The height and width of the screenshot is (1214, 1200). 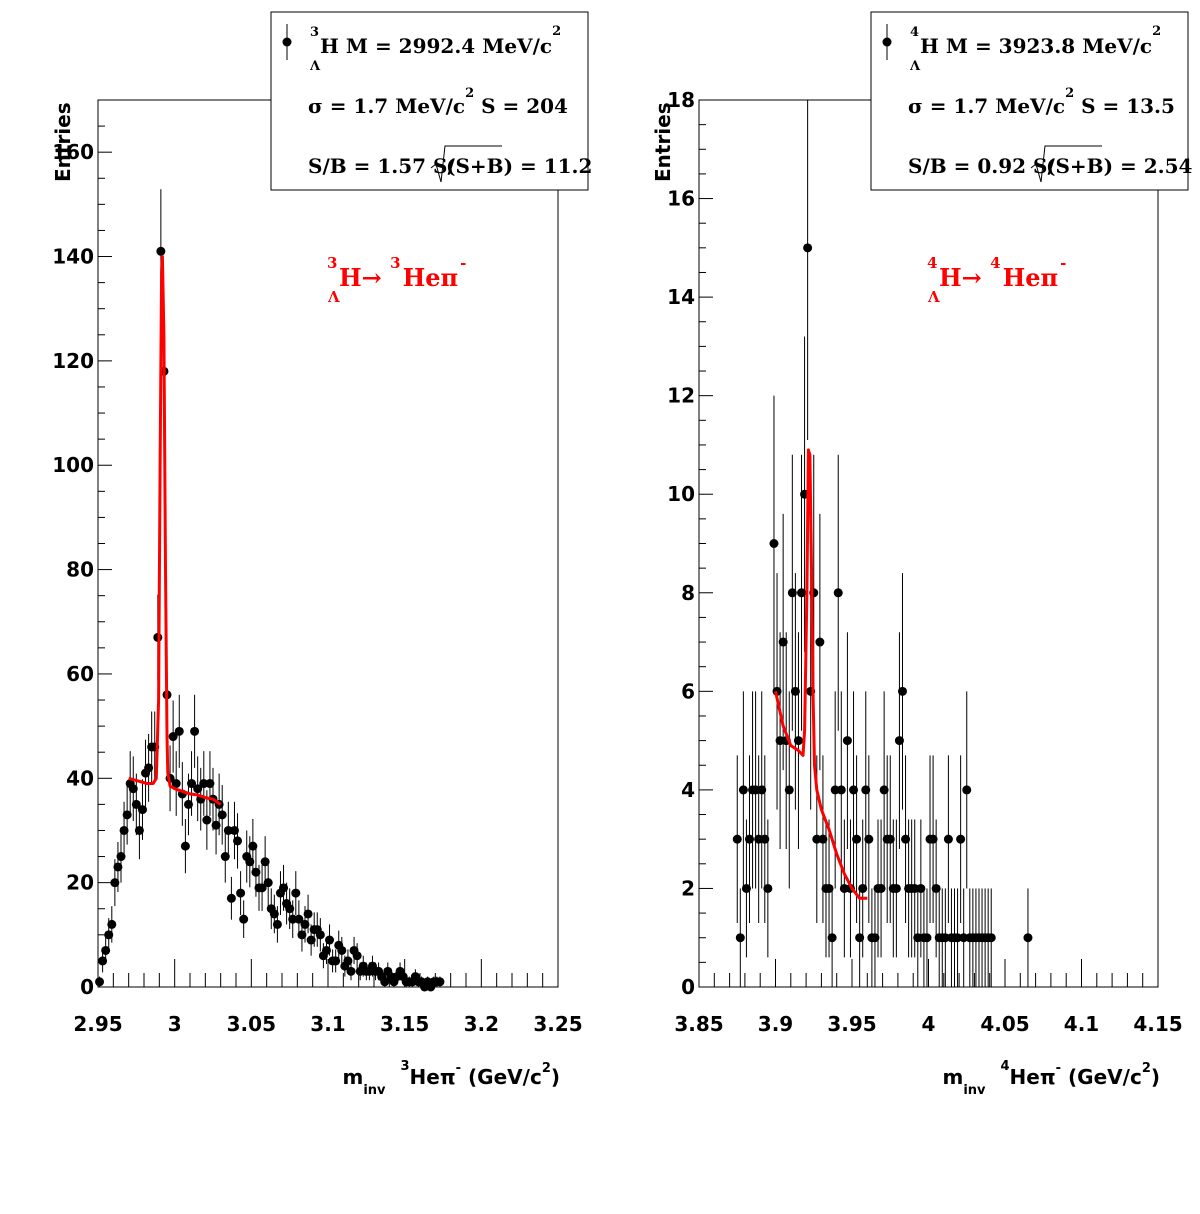 I want to click on fit-curve, so click(x=175, y=530).